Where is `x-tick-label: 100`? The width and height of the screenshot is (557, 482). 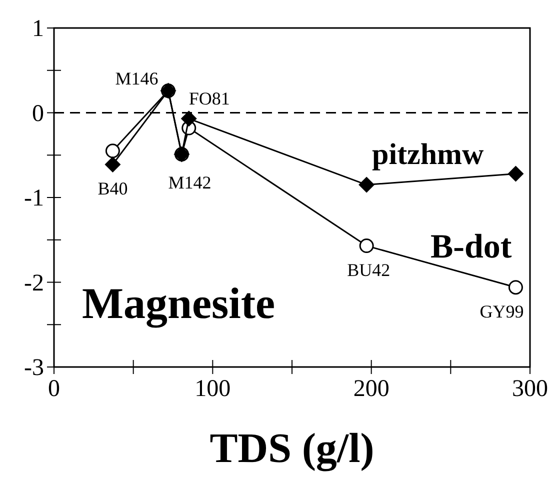 x-tick-label: 100 is located at coordinates (212, 389).